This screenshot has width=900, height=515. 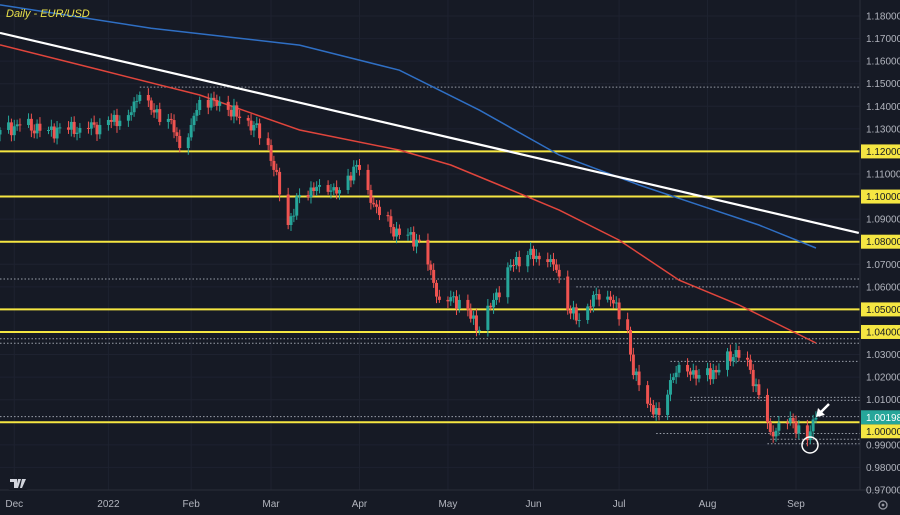 What do you see at coordinates (883, 152) in the screenshot?
I see `level-price-tag-label: 1.12000` at bounding box center [883, 152].